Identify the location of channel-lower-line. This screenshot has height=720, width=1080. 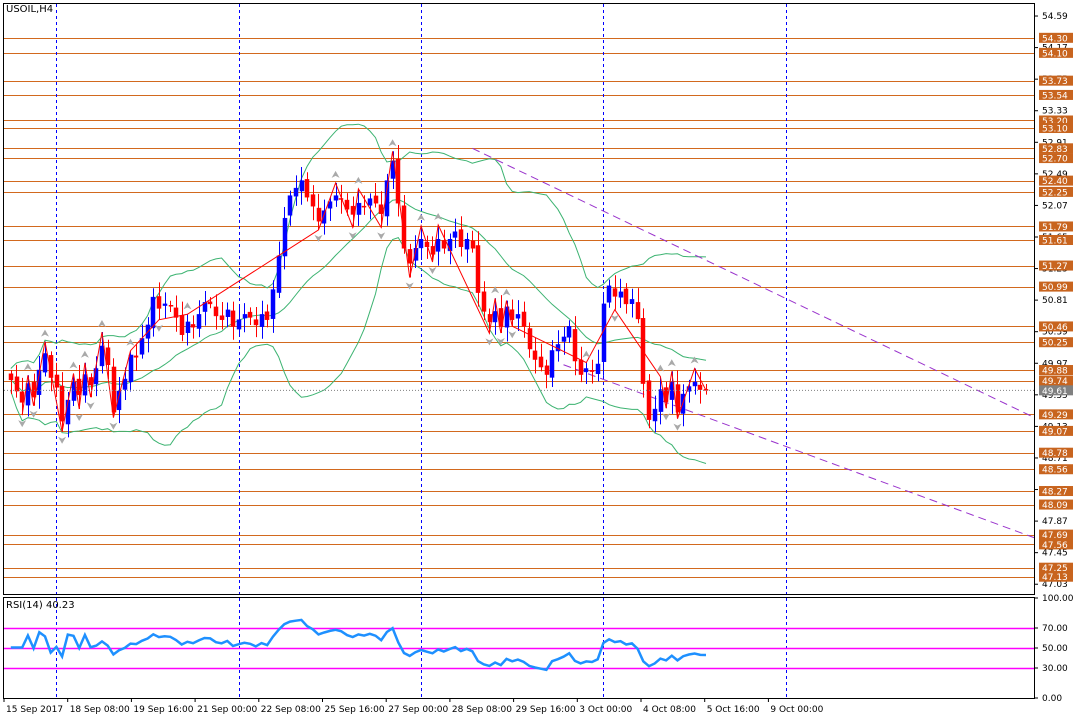
(799, 451).